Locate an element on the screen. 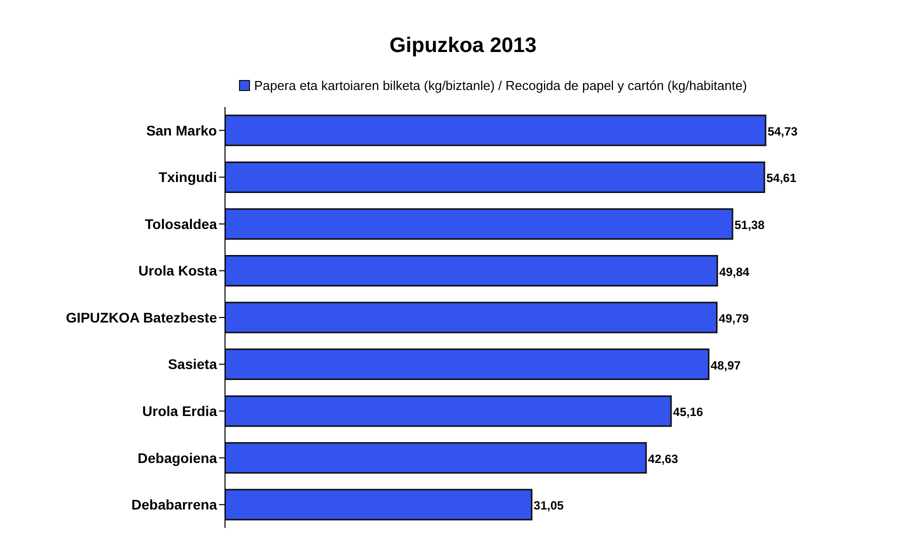 The image size is (898, 550). chart-title: Gipuzkoa 2013 is located at coordinates (463, 46).